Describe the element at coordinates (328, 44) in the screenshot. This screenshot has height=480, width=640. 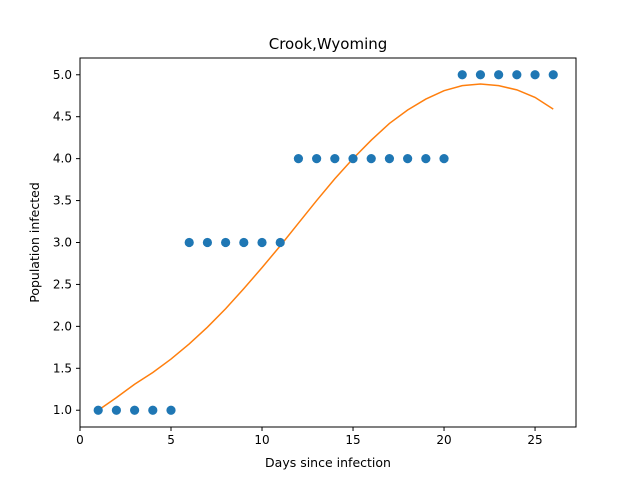
I see `chart-title: Crook,Wyoming` at that location.